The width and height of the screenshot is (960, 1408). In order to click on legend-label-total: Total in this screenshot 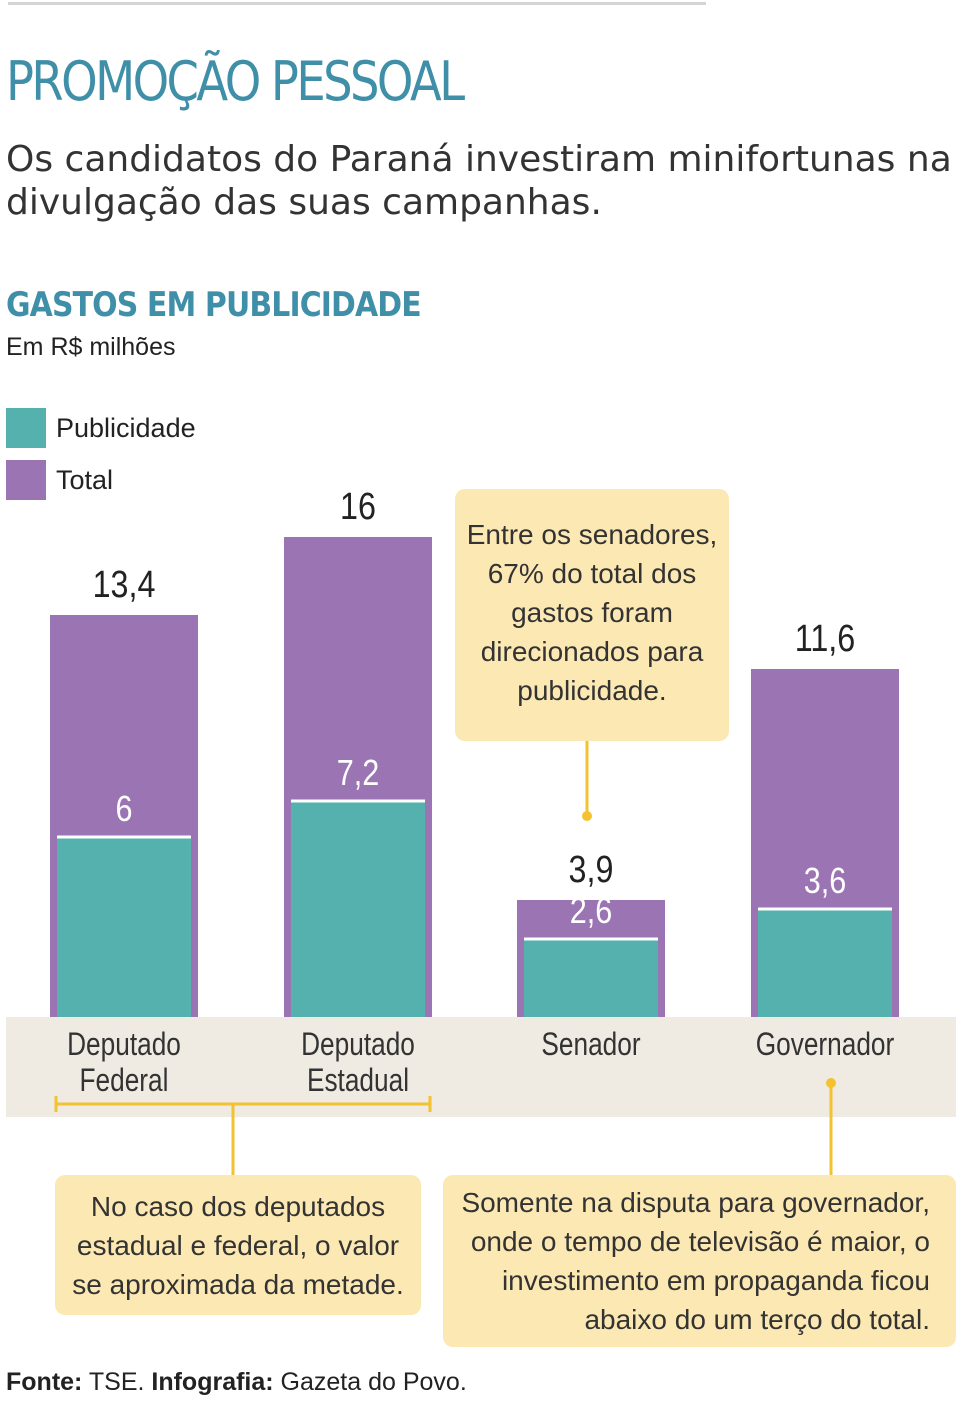, I will do `click(85, 479)`.